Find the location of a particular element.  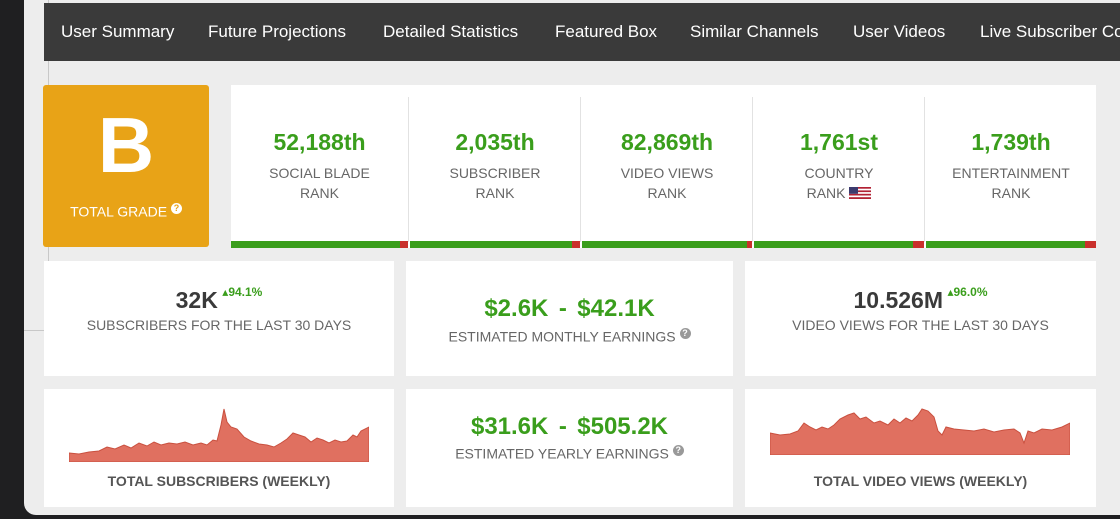

rank-country: 1,761st COUNTRY RANK is located at coordinates (839, 166).